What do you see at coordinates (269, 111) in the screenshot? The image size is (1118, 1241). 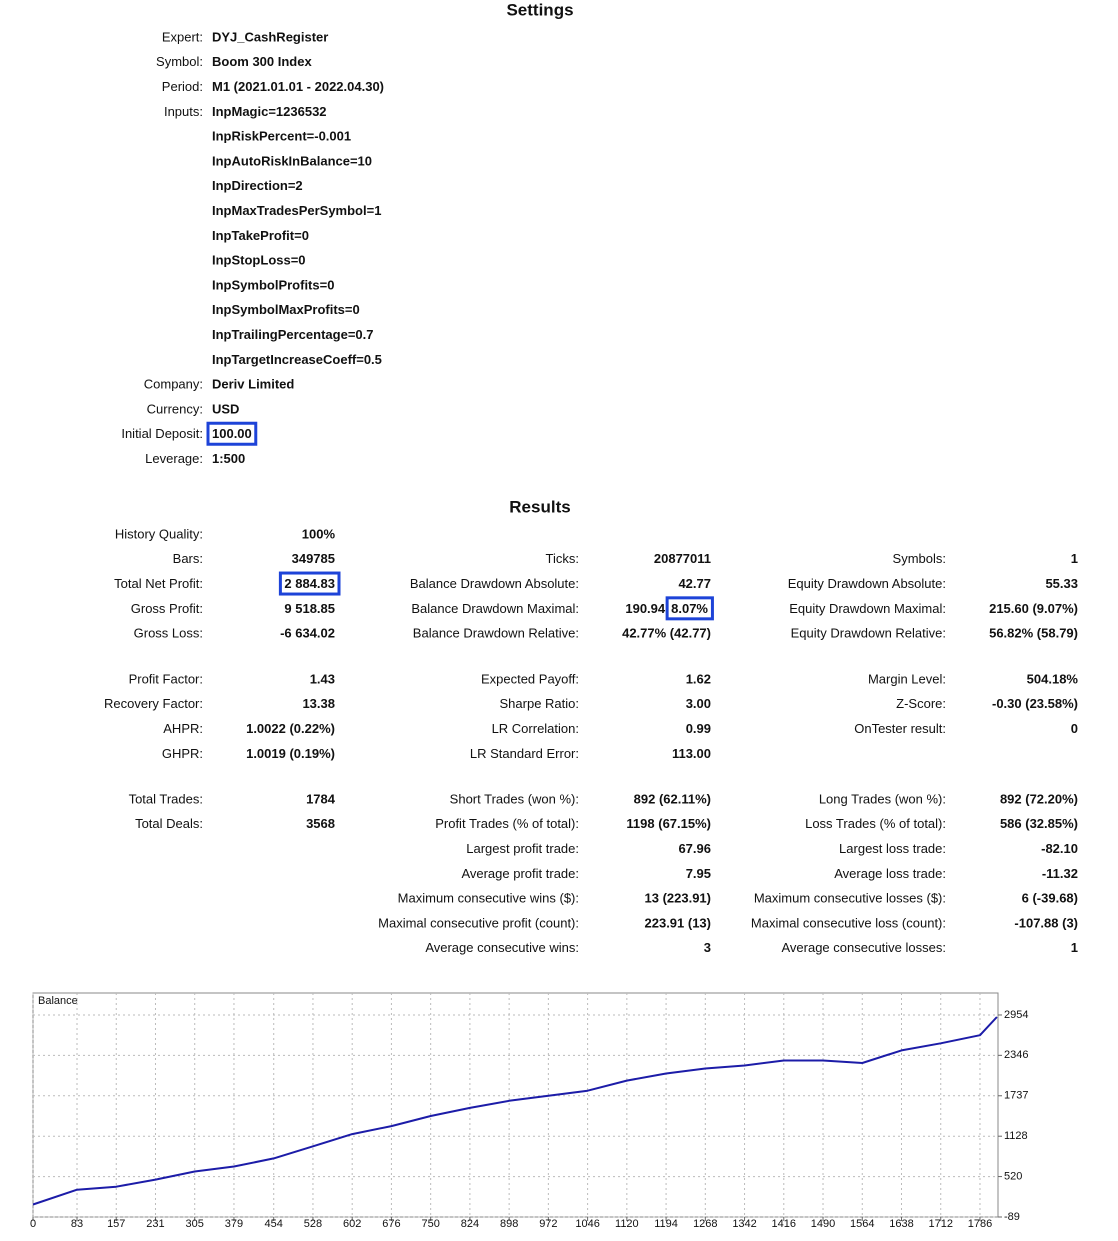 I see `setting-value: InpMagic=1236532` at bounding box center [269, 111].